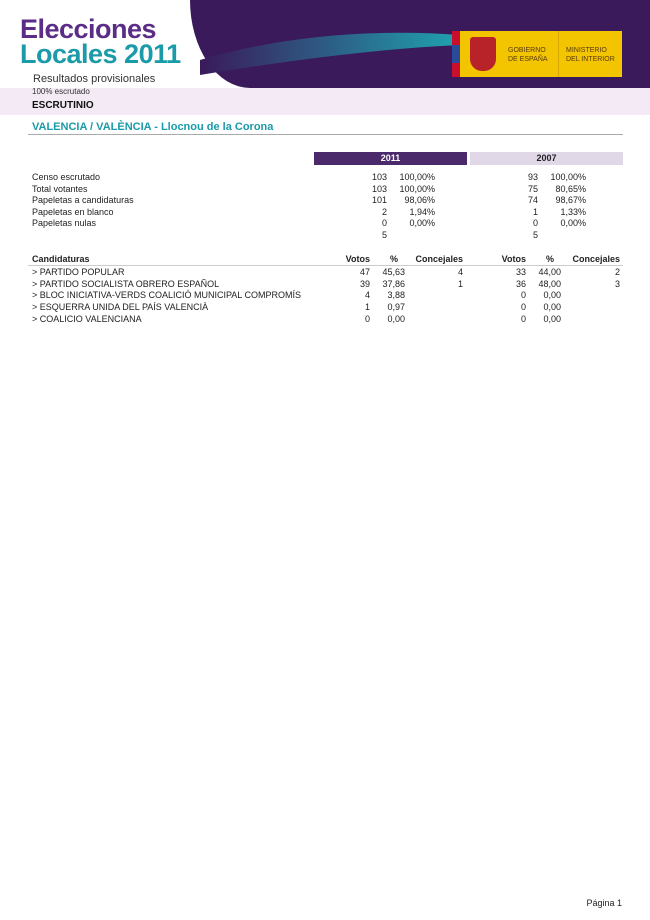 This screenshot has height=920, width=650. What do you see at coordinates (384, 235) in the screenshot?
I see `votes-2011: 5` at bounding box center [384, 235].